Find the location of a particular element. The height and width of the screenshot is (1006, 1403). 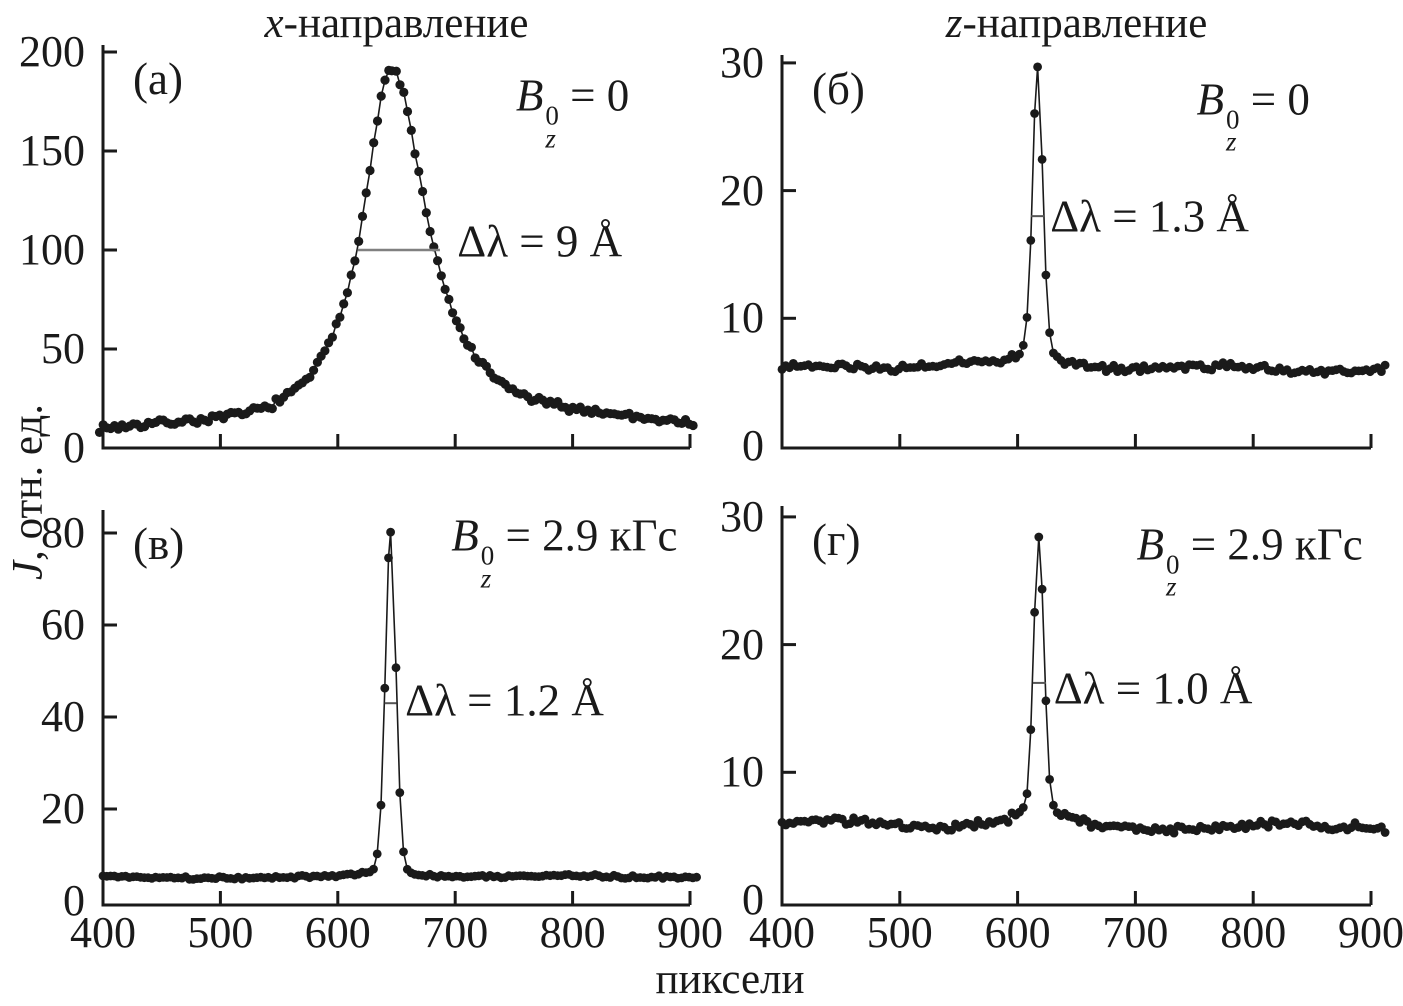

panel-a-title-rest: -направление is located at coordinates (406, 23).